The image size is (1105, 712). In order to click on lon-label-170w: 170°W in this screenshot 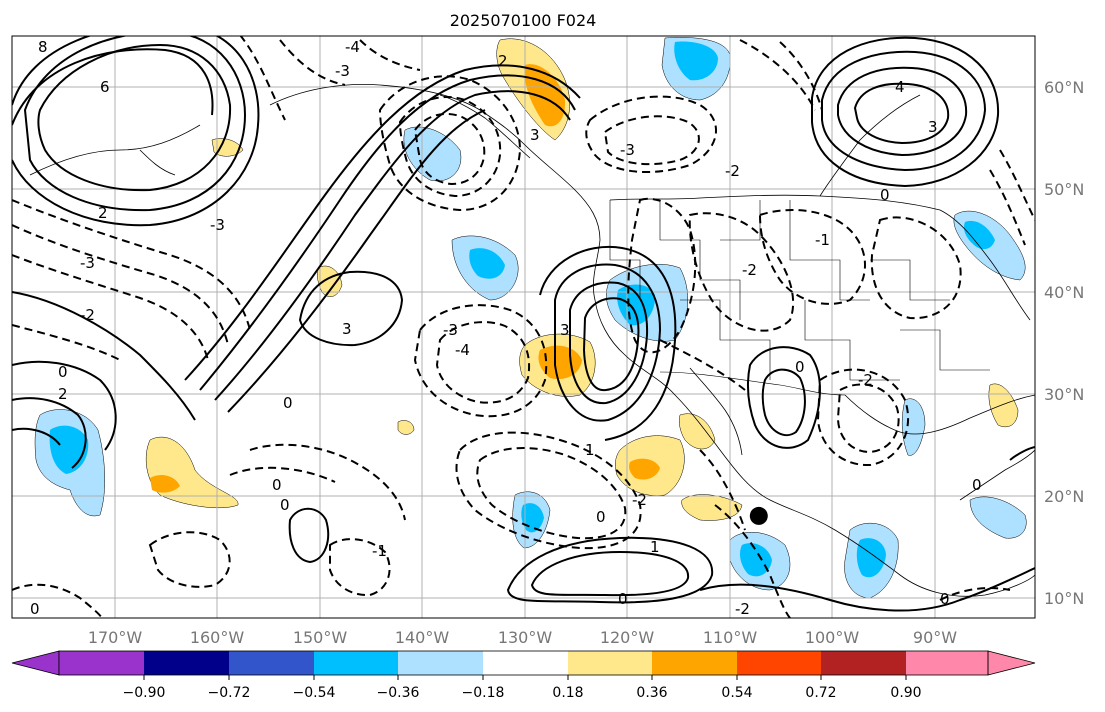, I will do `click(115, 637)`.